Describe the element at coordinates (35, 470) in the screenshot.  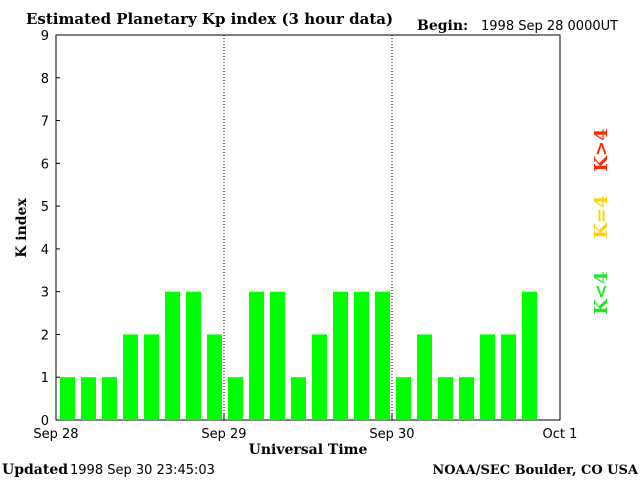
I see `updated-label: Updated` at that location.